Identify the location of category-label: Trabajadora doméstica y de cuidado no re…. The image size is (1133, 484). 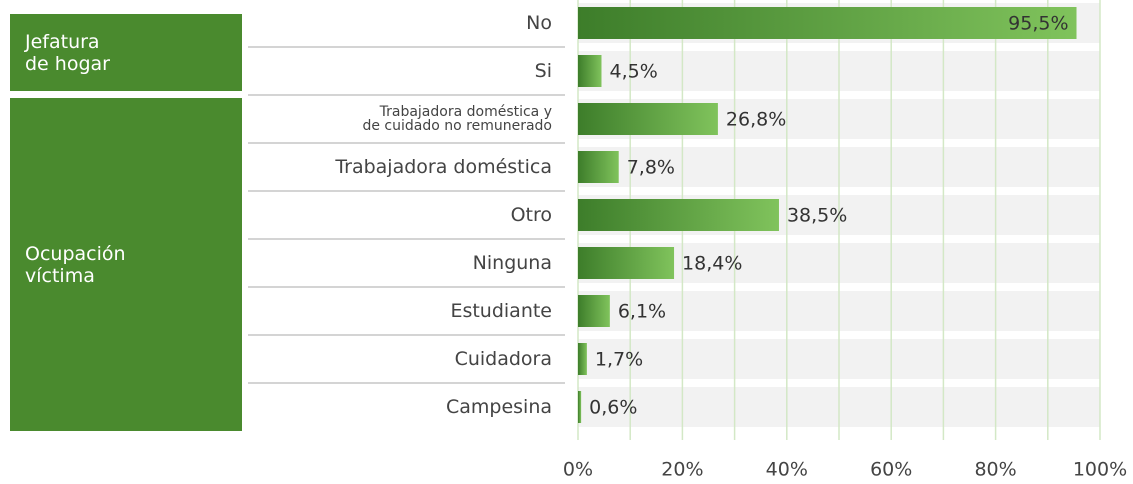
(457, 119).